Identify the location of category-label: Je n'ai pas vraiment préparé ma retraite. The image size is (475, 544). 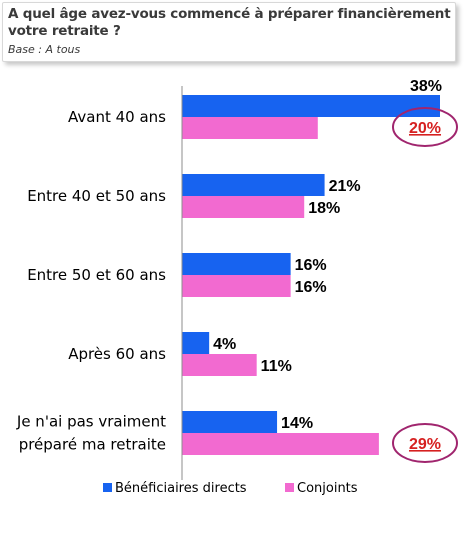
(91, 433).